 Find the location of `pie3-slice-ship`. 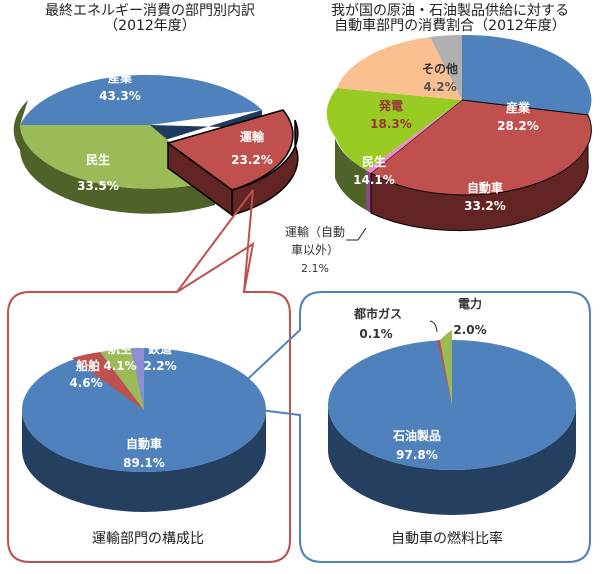

pie3-slice-ship is located at coordinates (108, 381).